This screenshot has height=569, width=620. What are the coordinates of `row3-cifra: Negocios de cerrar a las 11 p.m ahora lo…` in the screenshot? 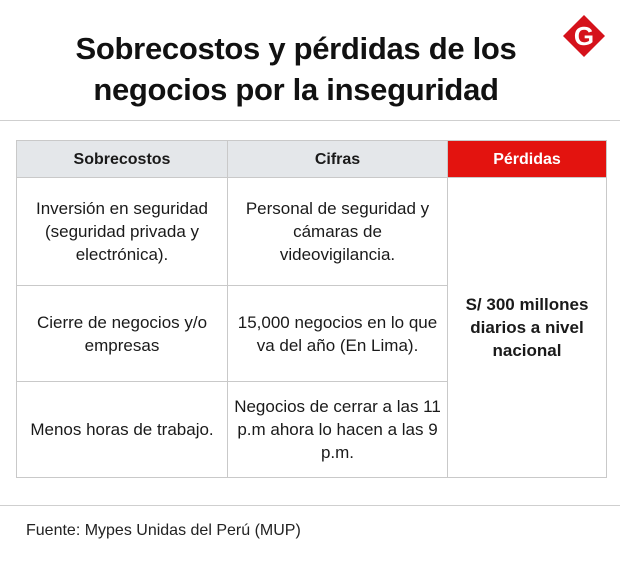 It's located at (337, 429).